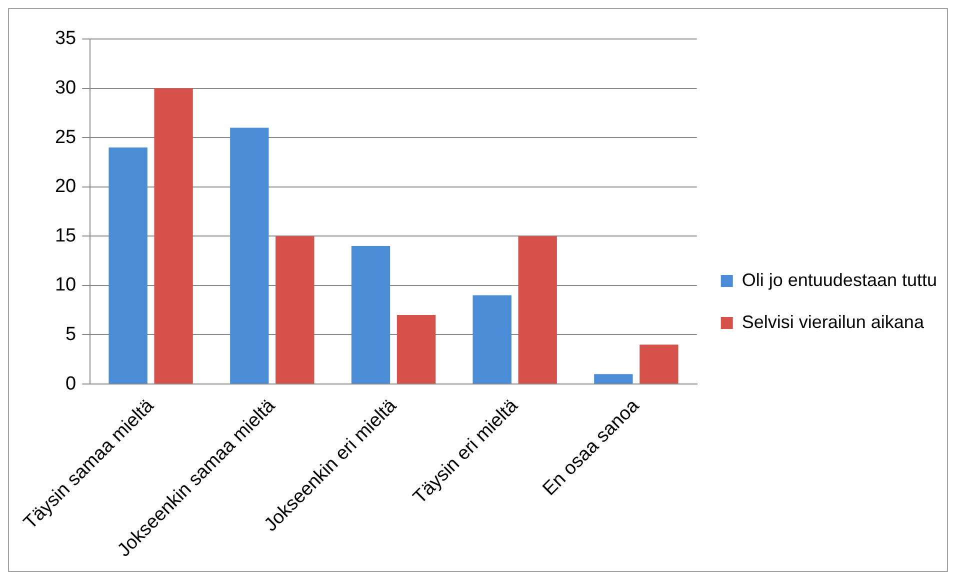 The width and height of the screenshot is (956, 579). I want to click on y-tick-label: 5, so click(71, 334).